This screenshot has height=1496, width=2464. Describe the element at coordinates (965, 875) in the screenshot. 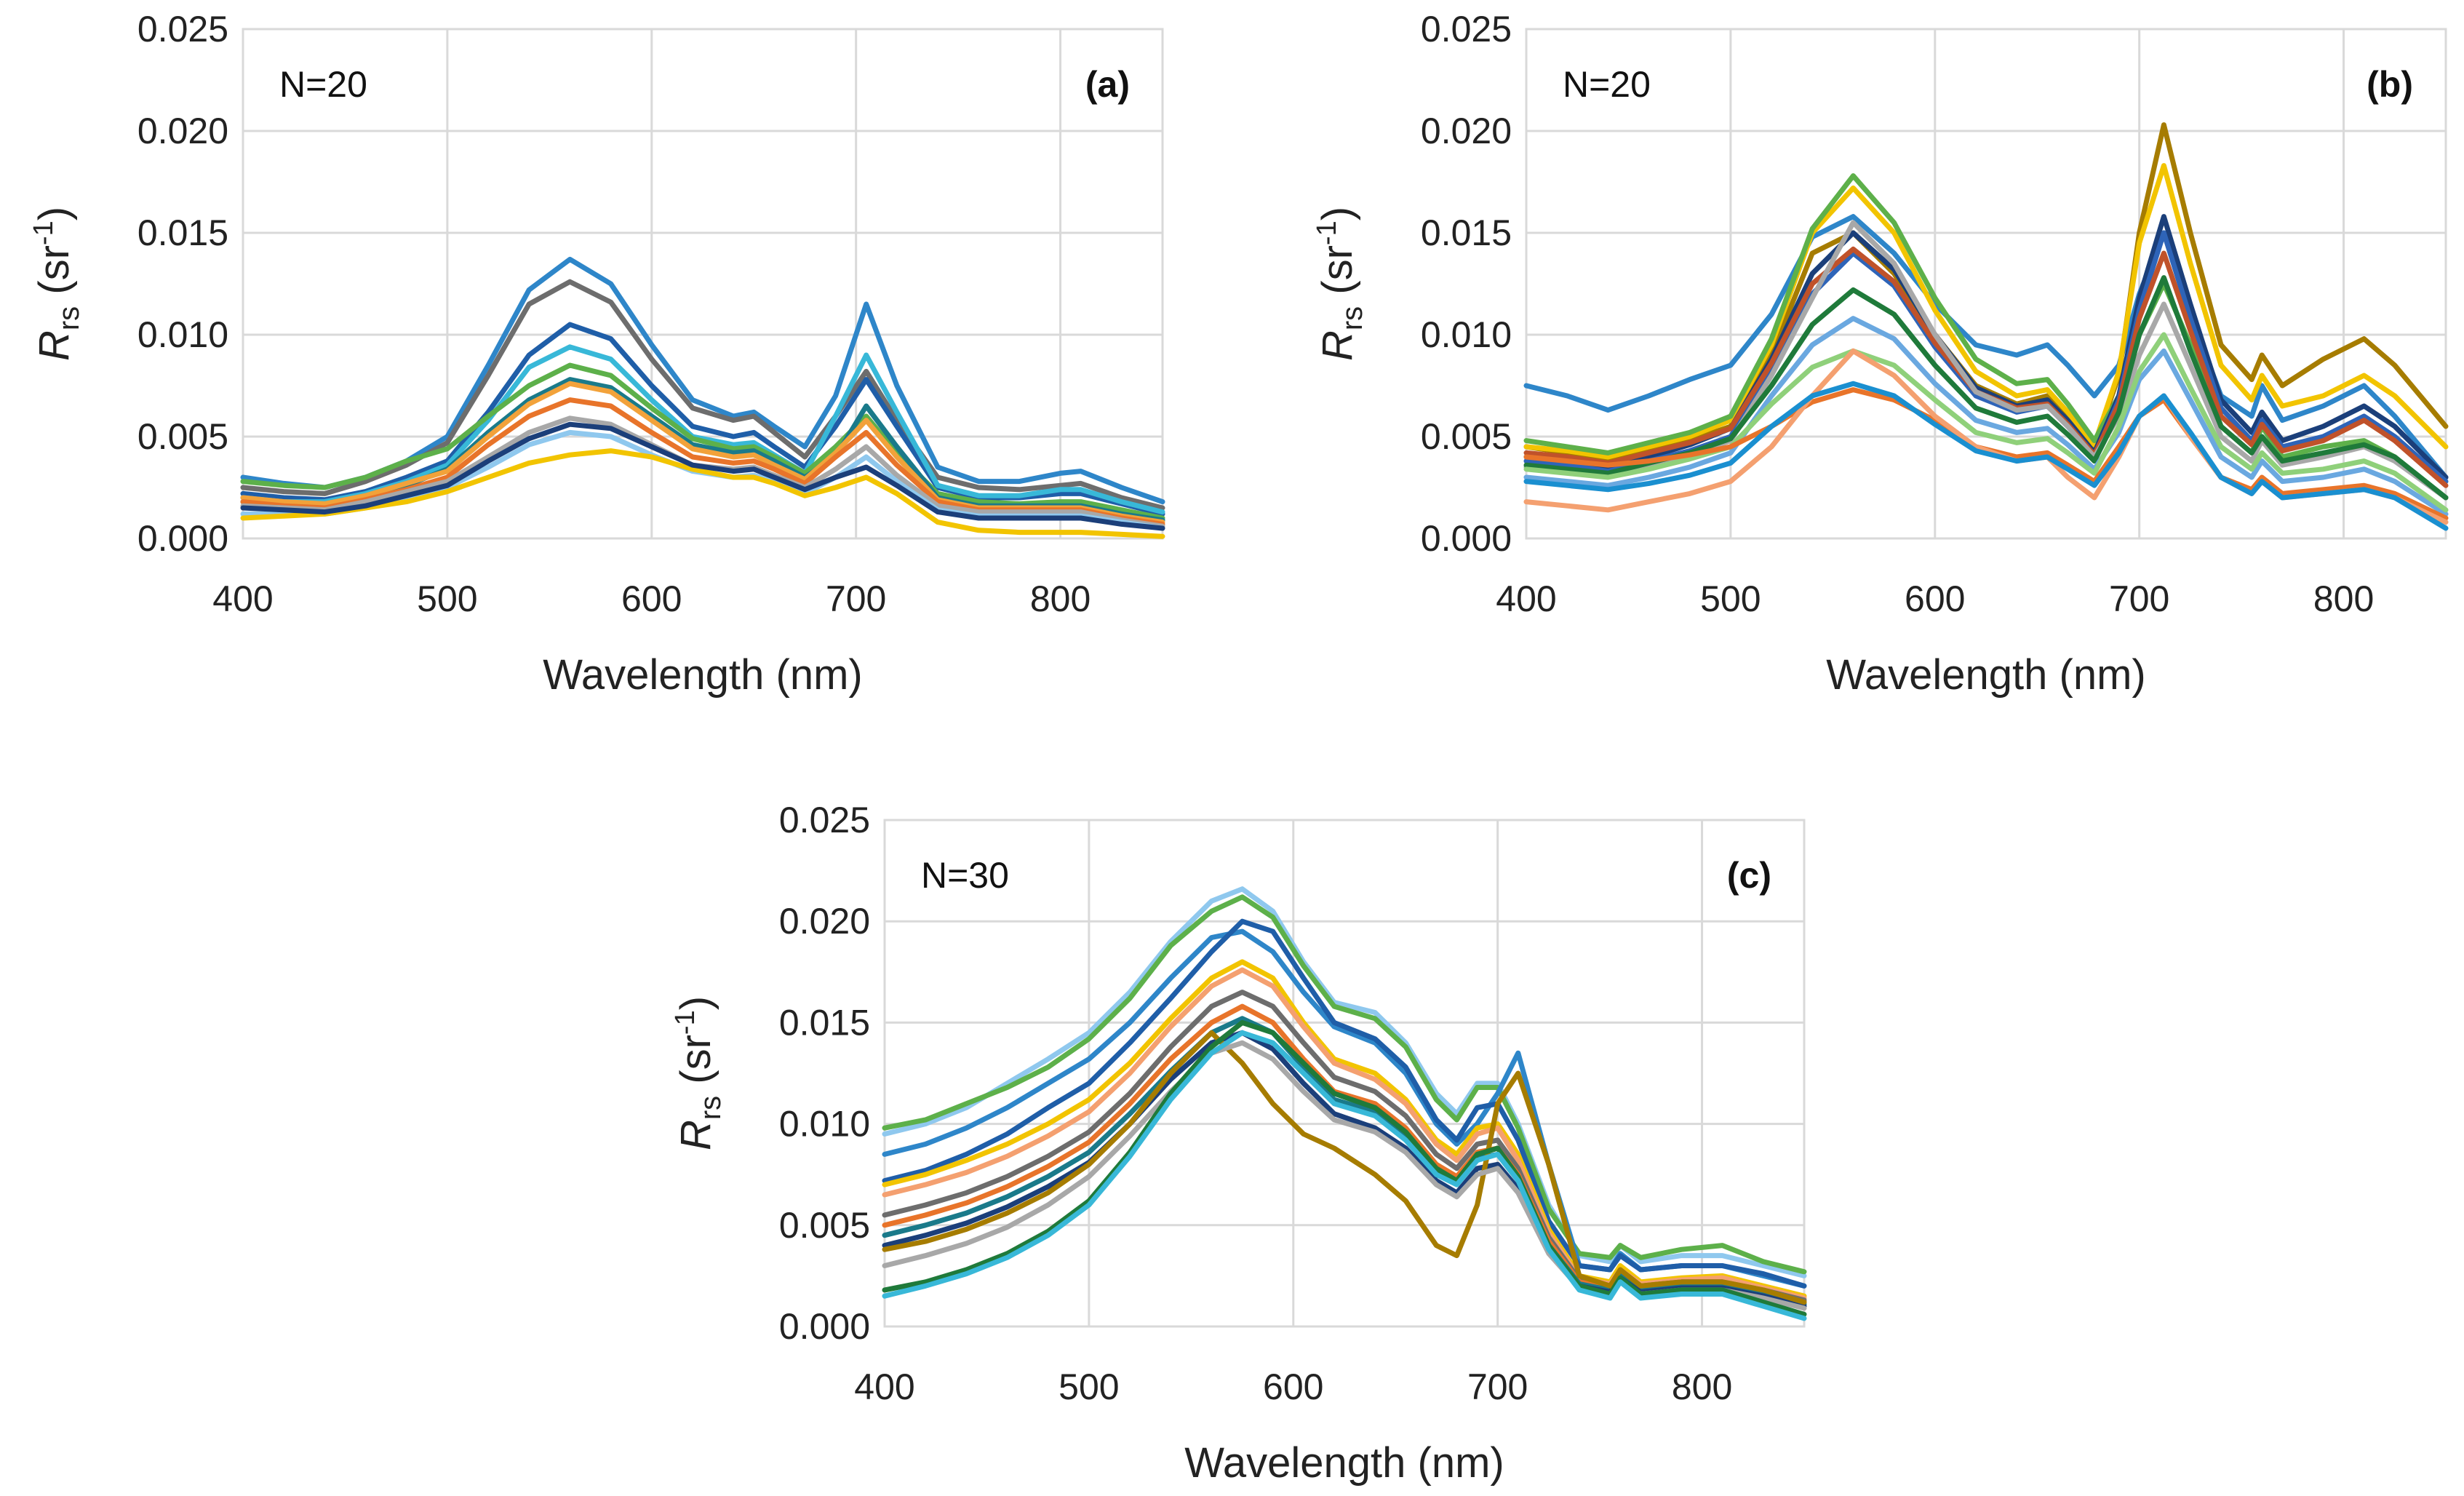

I see `sample-count-label: N=30` at that location.